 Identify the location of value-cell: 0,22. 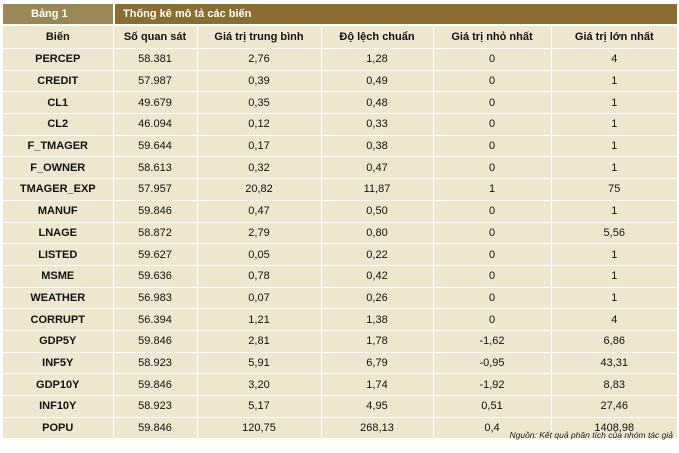
(377, 254).